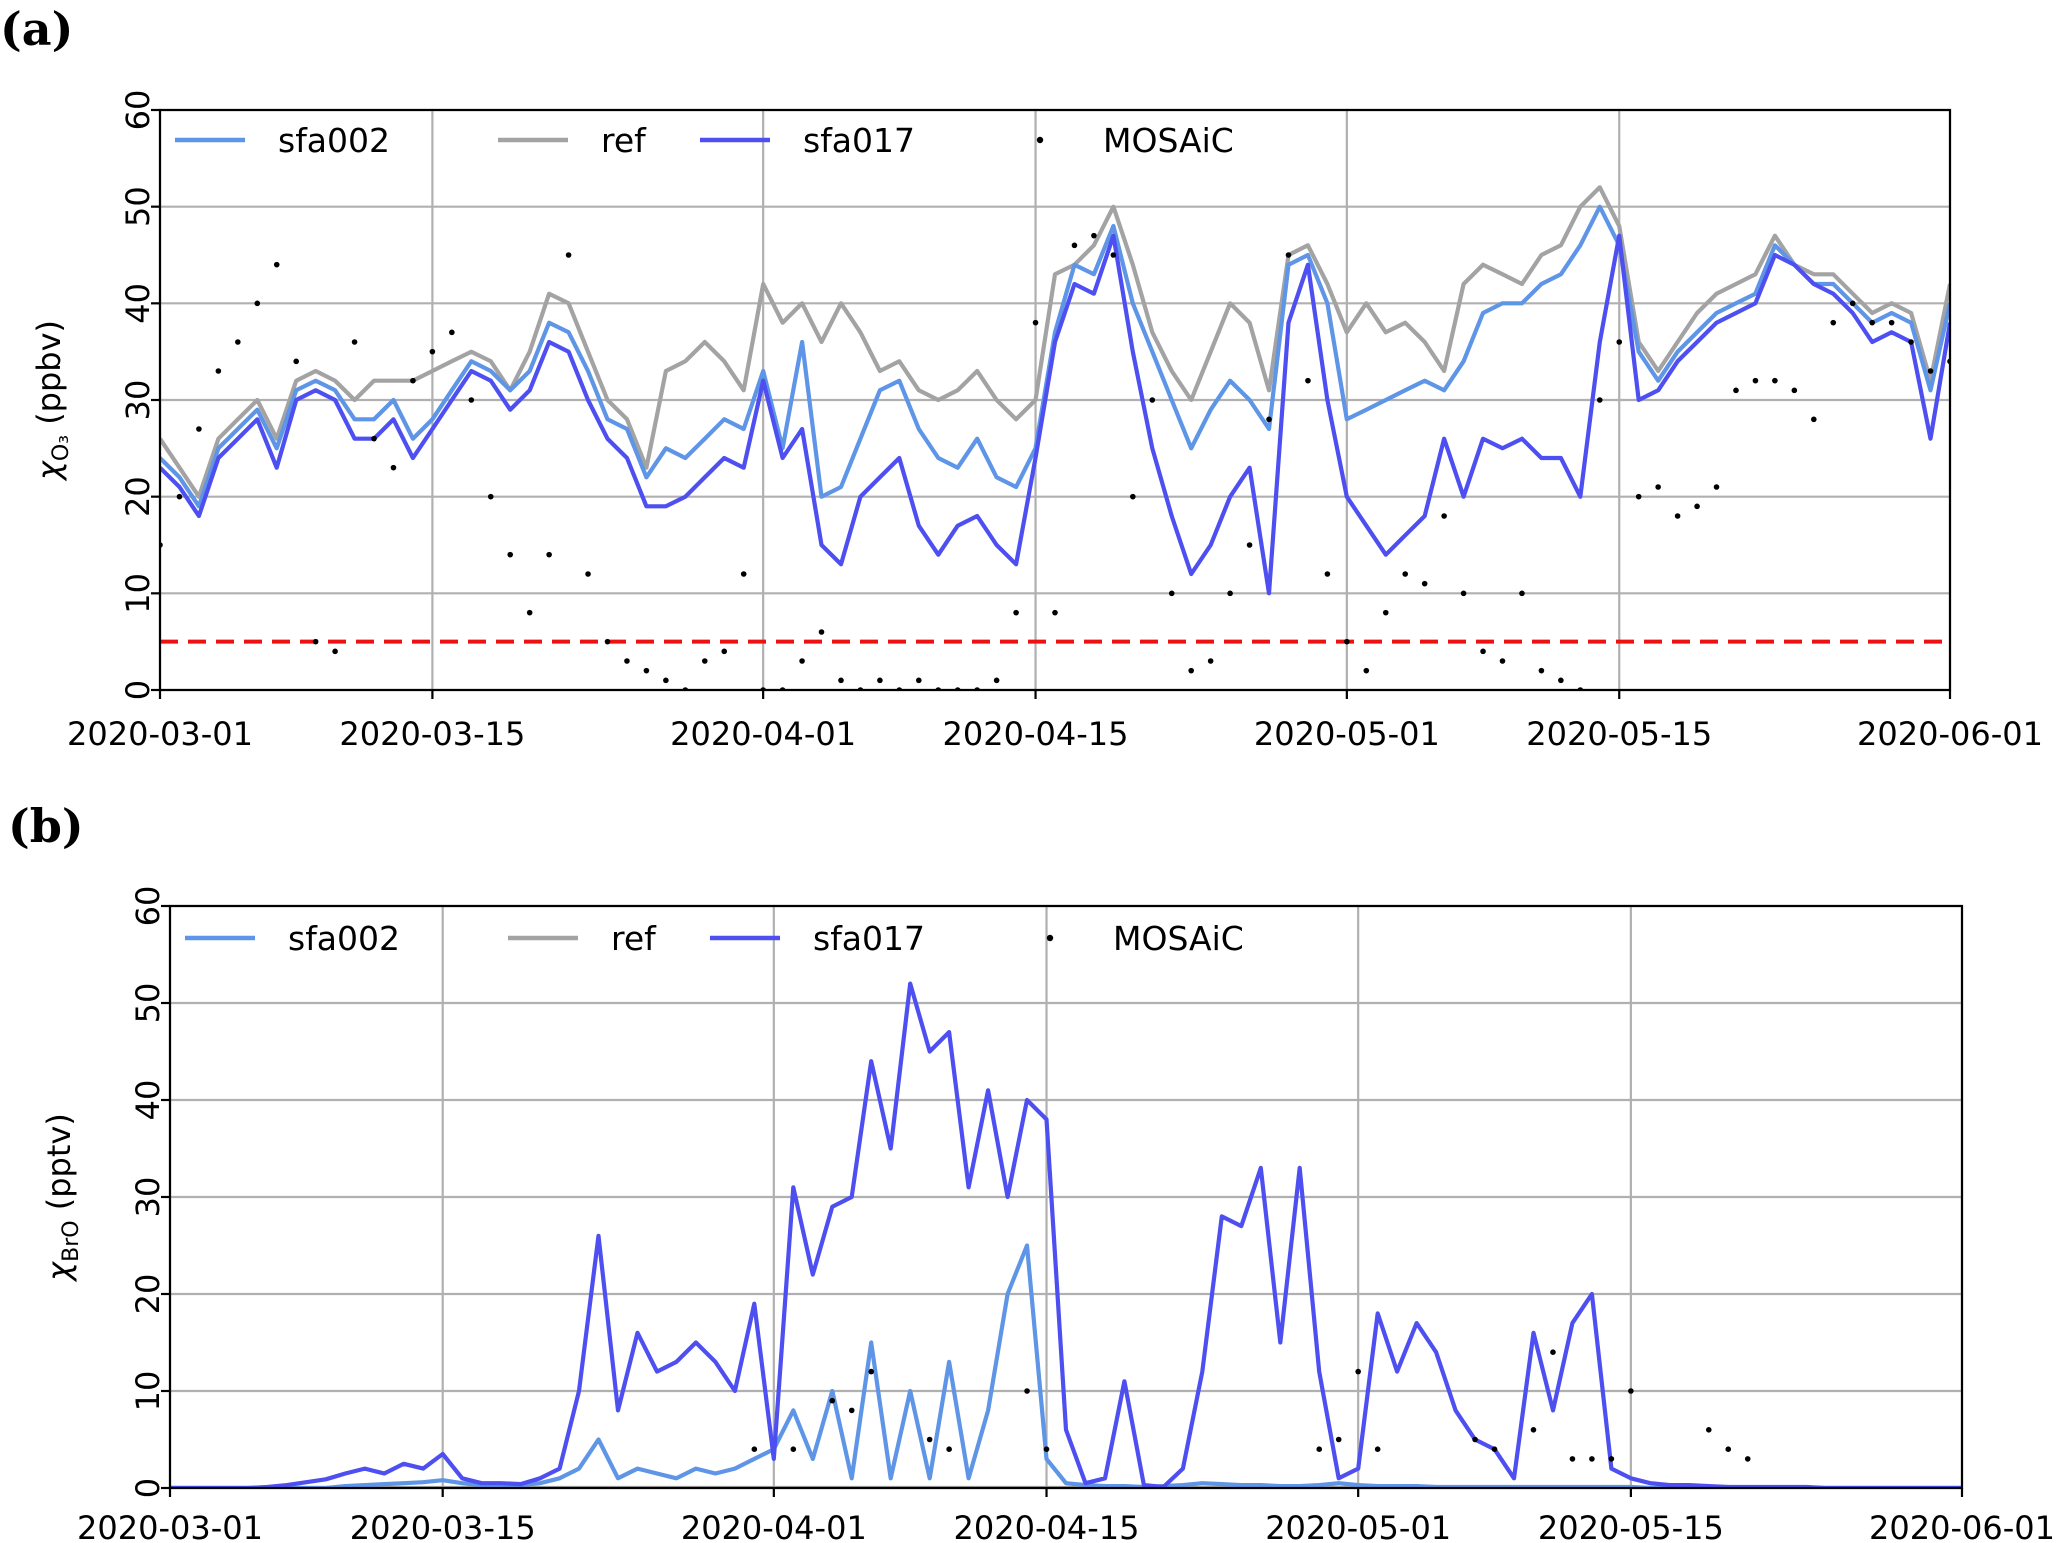  Describe the element at coordinates (36, 29) in the screenshot. I see `panel-label: (a)` at that location.